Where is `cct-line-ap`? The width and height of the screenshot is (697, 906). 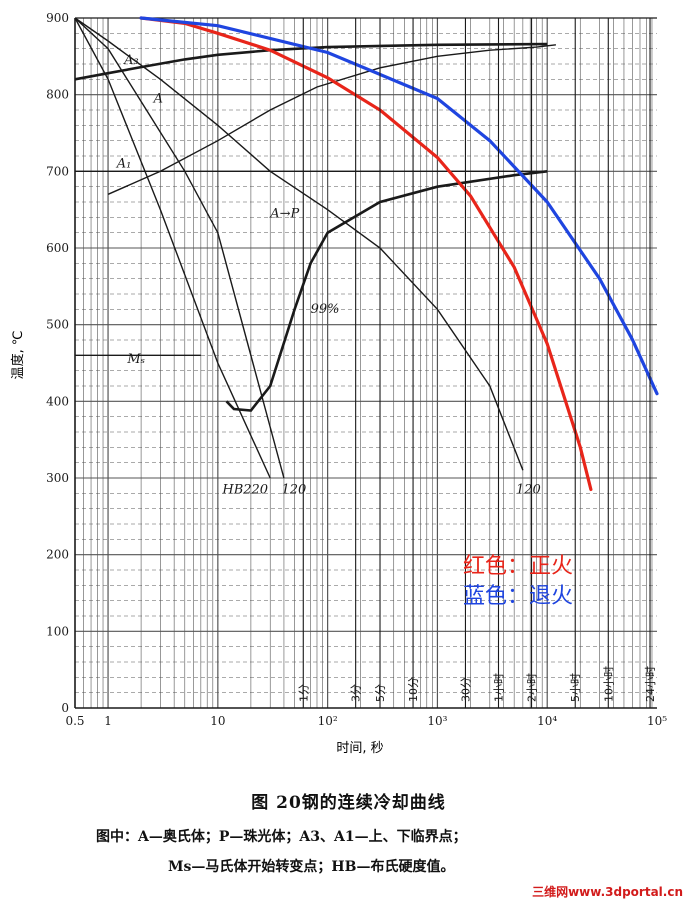
cct-line-ap is located at coordinates (386, 291).